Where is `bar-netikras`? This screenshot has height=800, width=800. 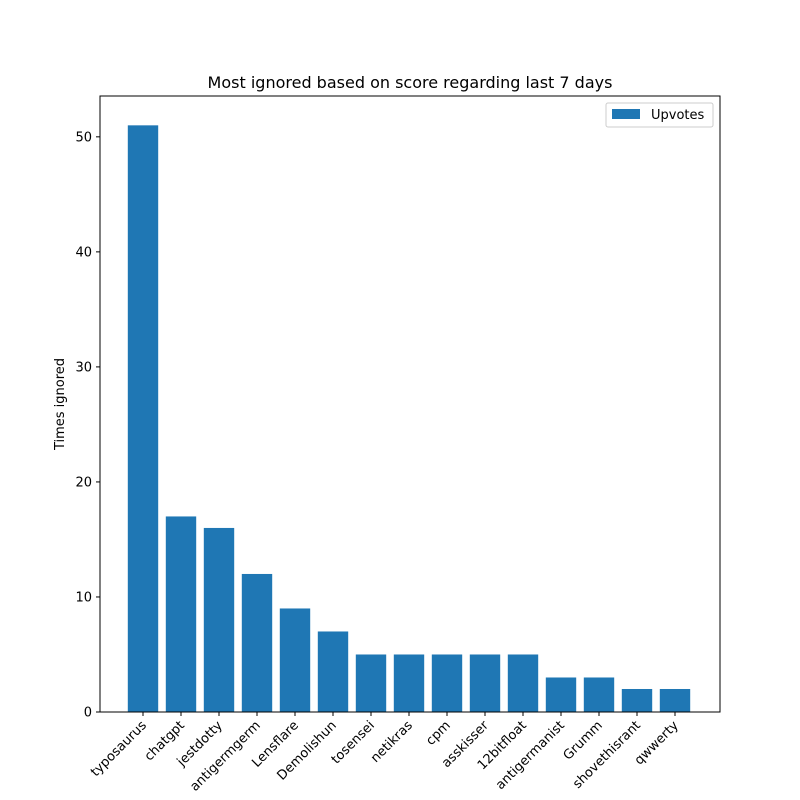 bar-netikras is located at coordinates (409, 683).